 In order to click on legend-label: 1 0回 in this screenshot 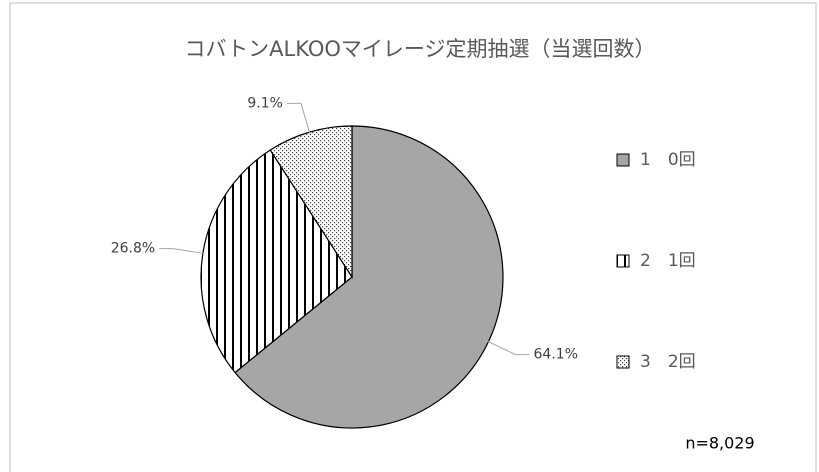, I will do `click(668, 160)`.